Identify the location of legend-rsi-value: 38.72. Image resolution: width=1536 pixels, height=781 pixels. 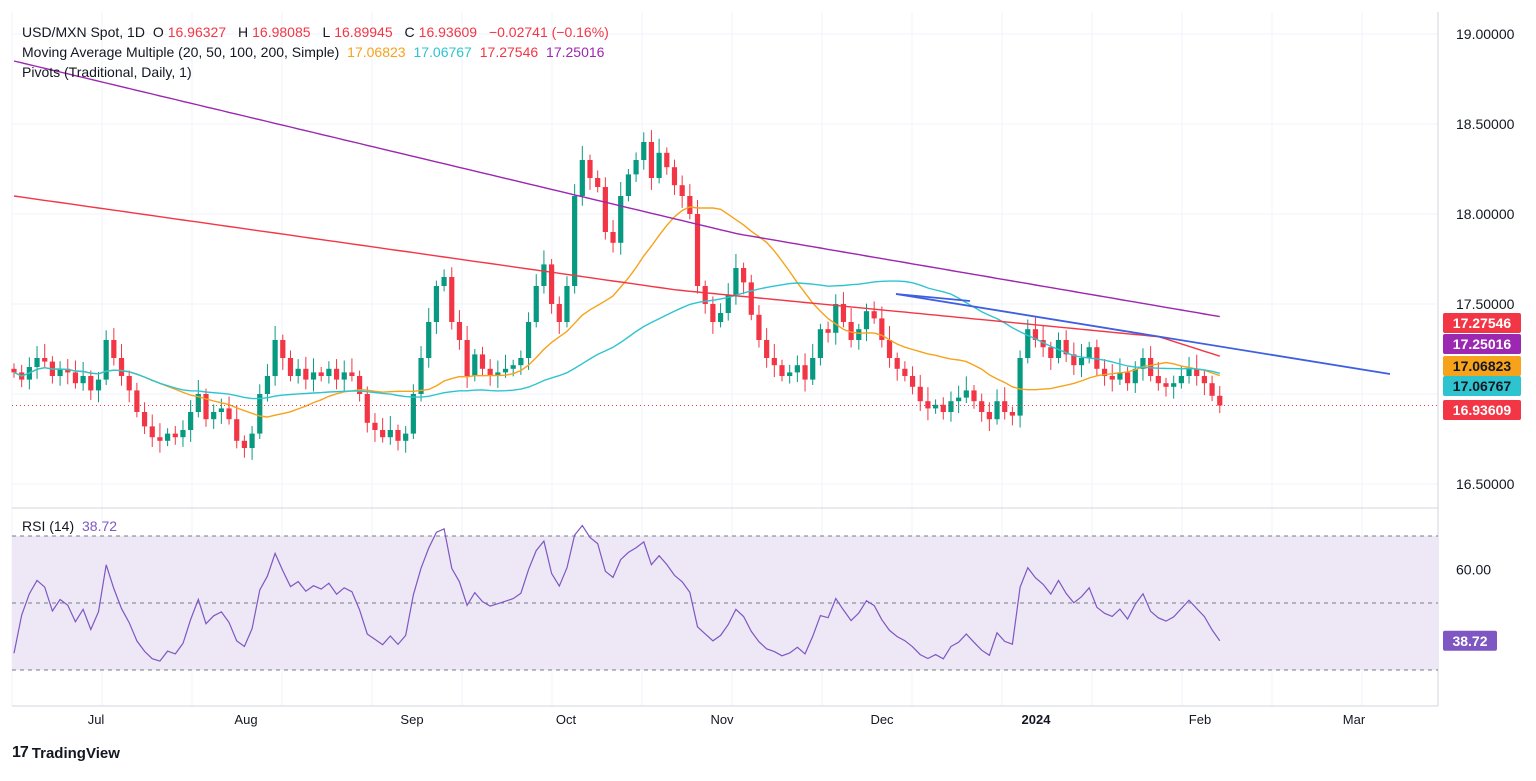
(100, 526).